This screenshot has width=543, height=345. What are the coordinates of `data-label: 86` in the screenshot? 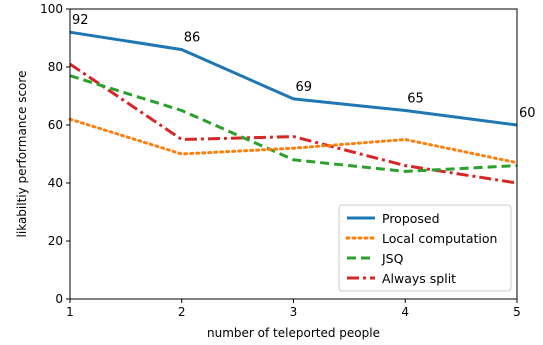 It's located at (192, 38).